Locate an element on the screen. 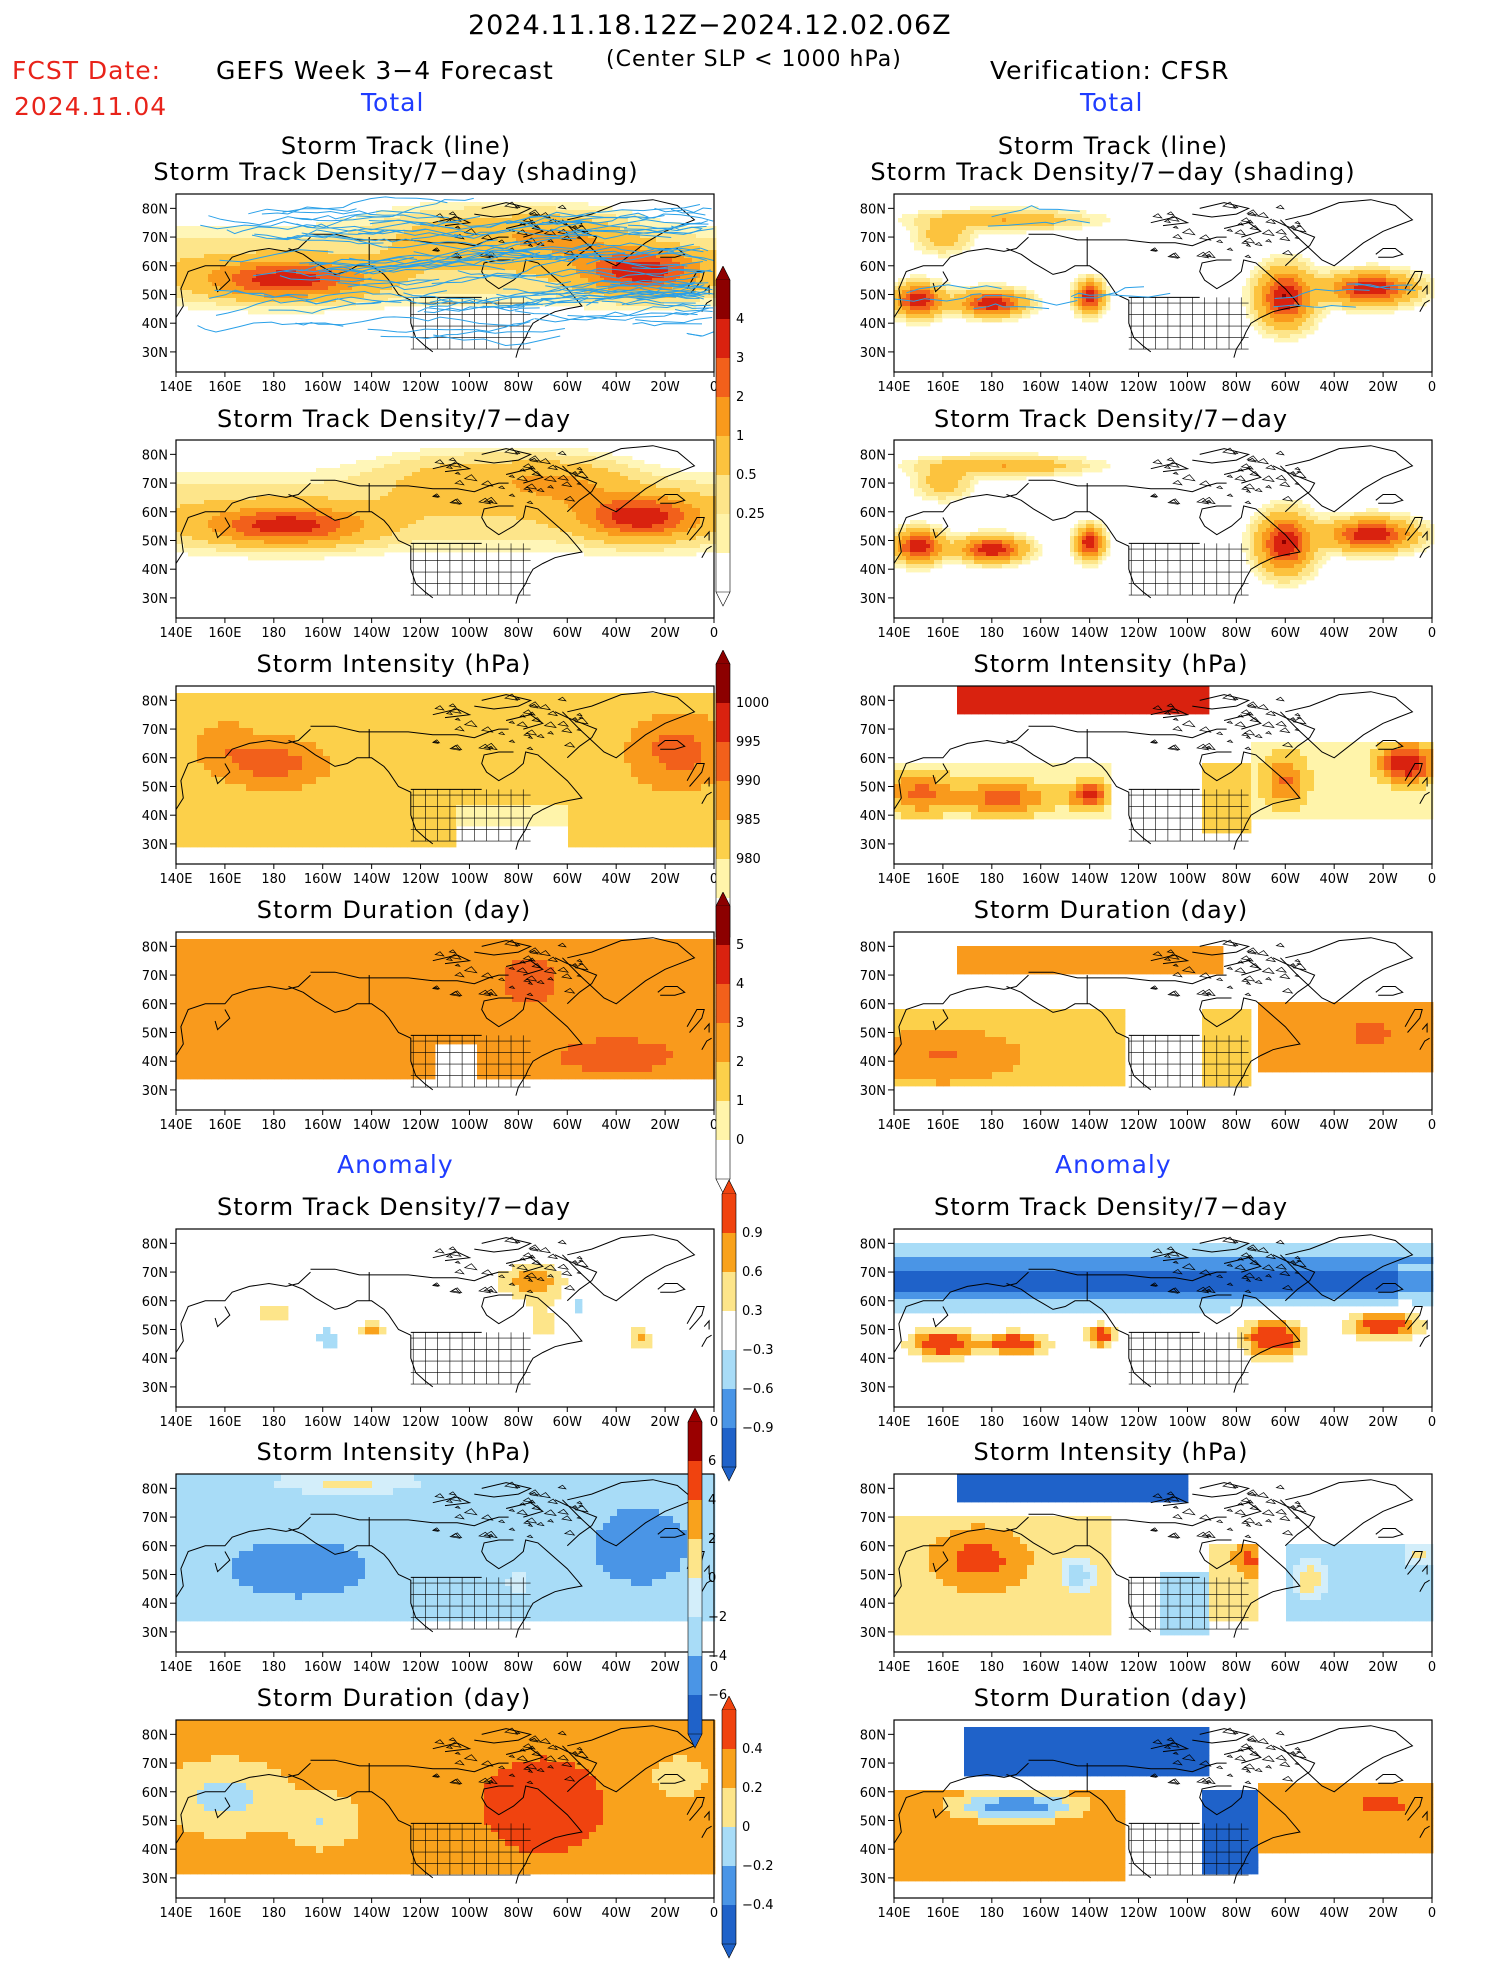 The width and height of the screenshot is (1487, 1964). lat-tick-label: 60N is located at coordinates (873, 267).